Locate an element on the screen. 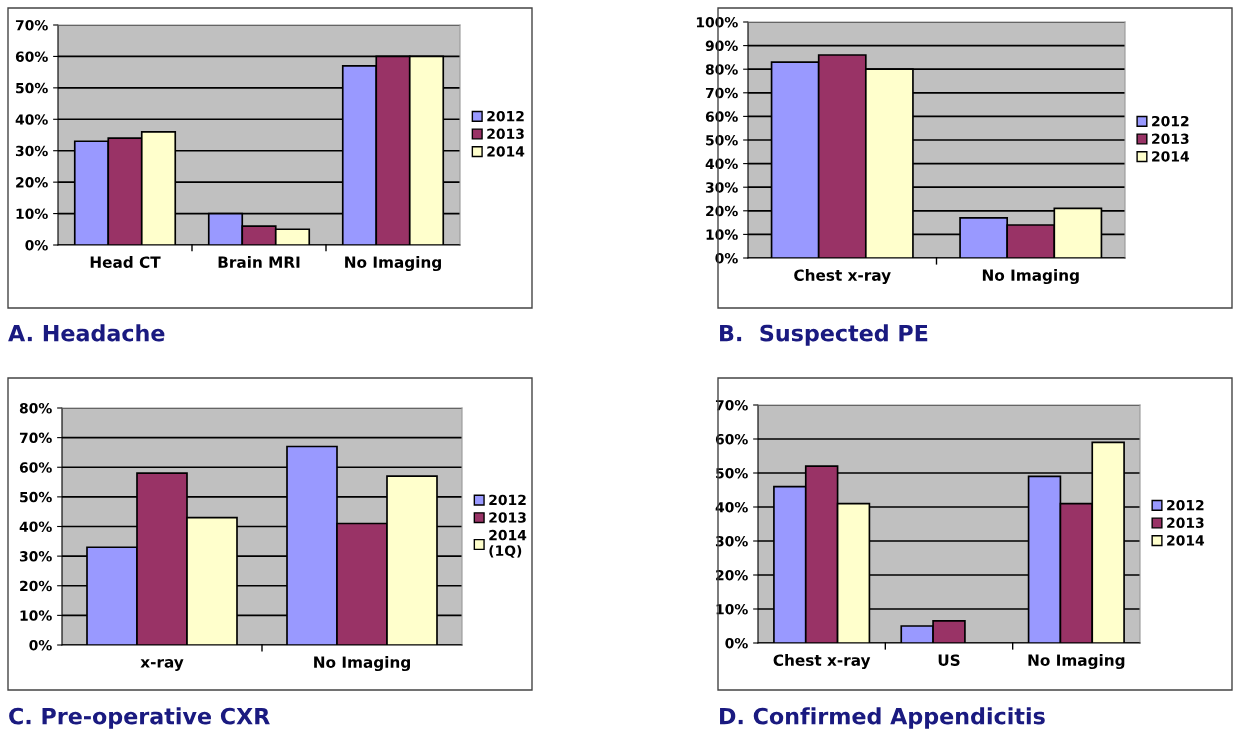  y-tick-label: 90% is located at coordinates (721, 46).